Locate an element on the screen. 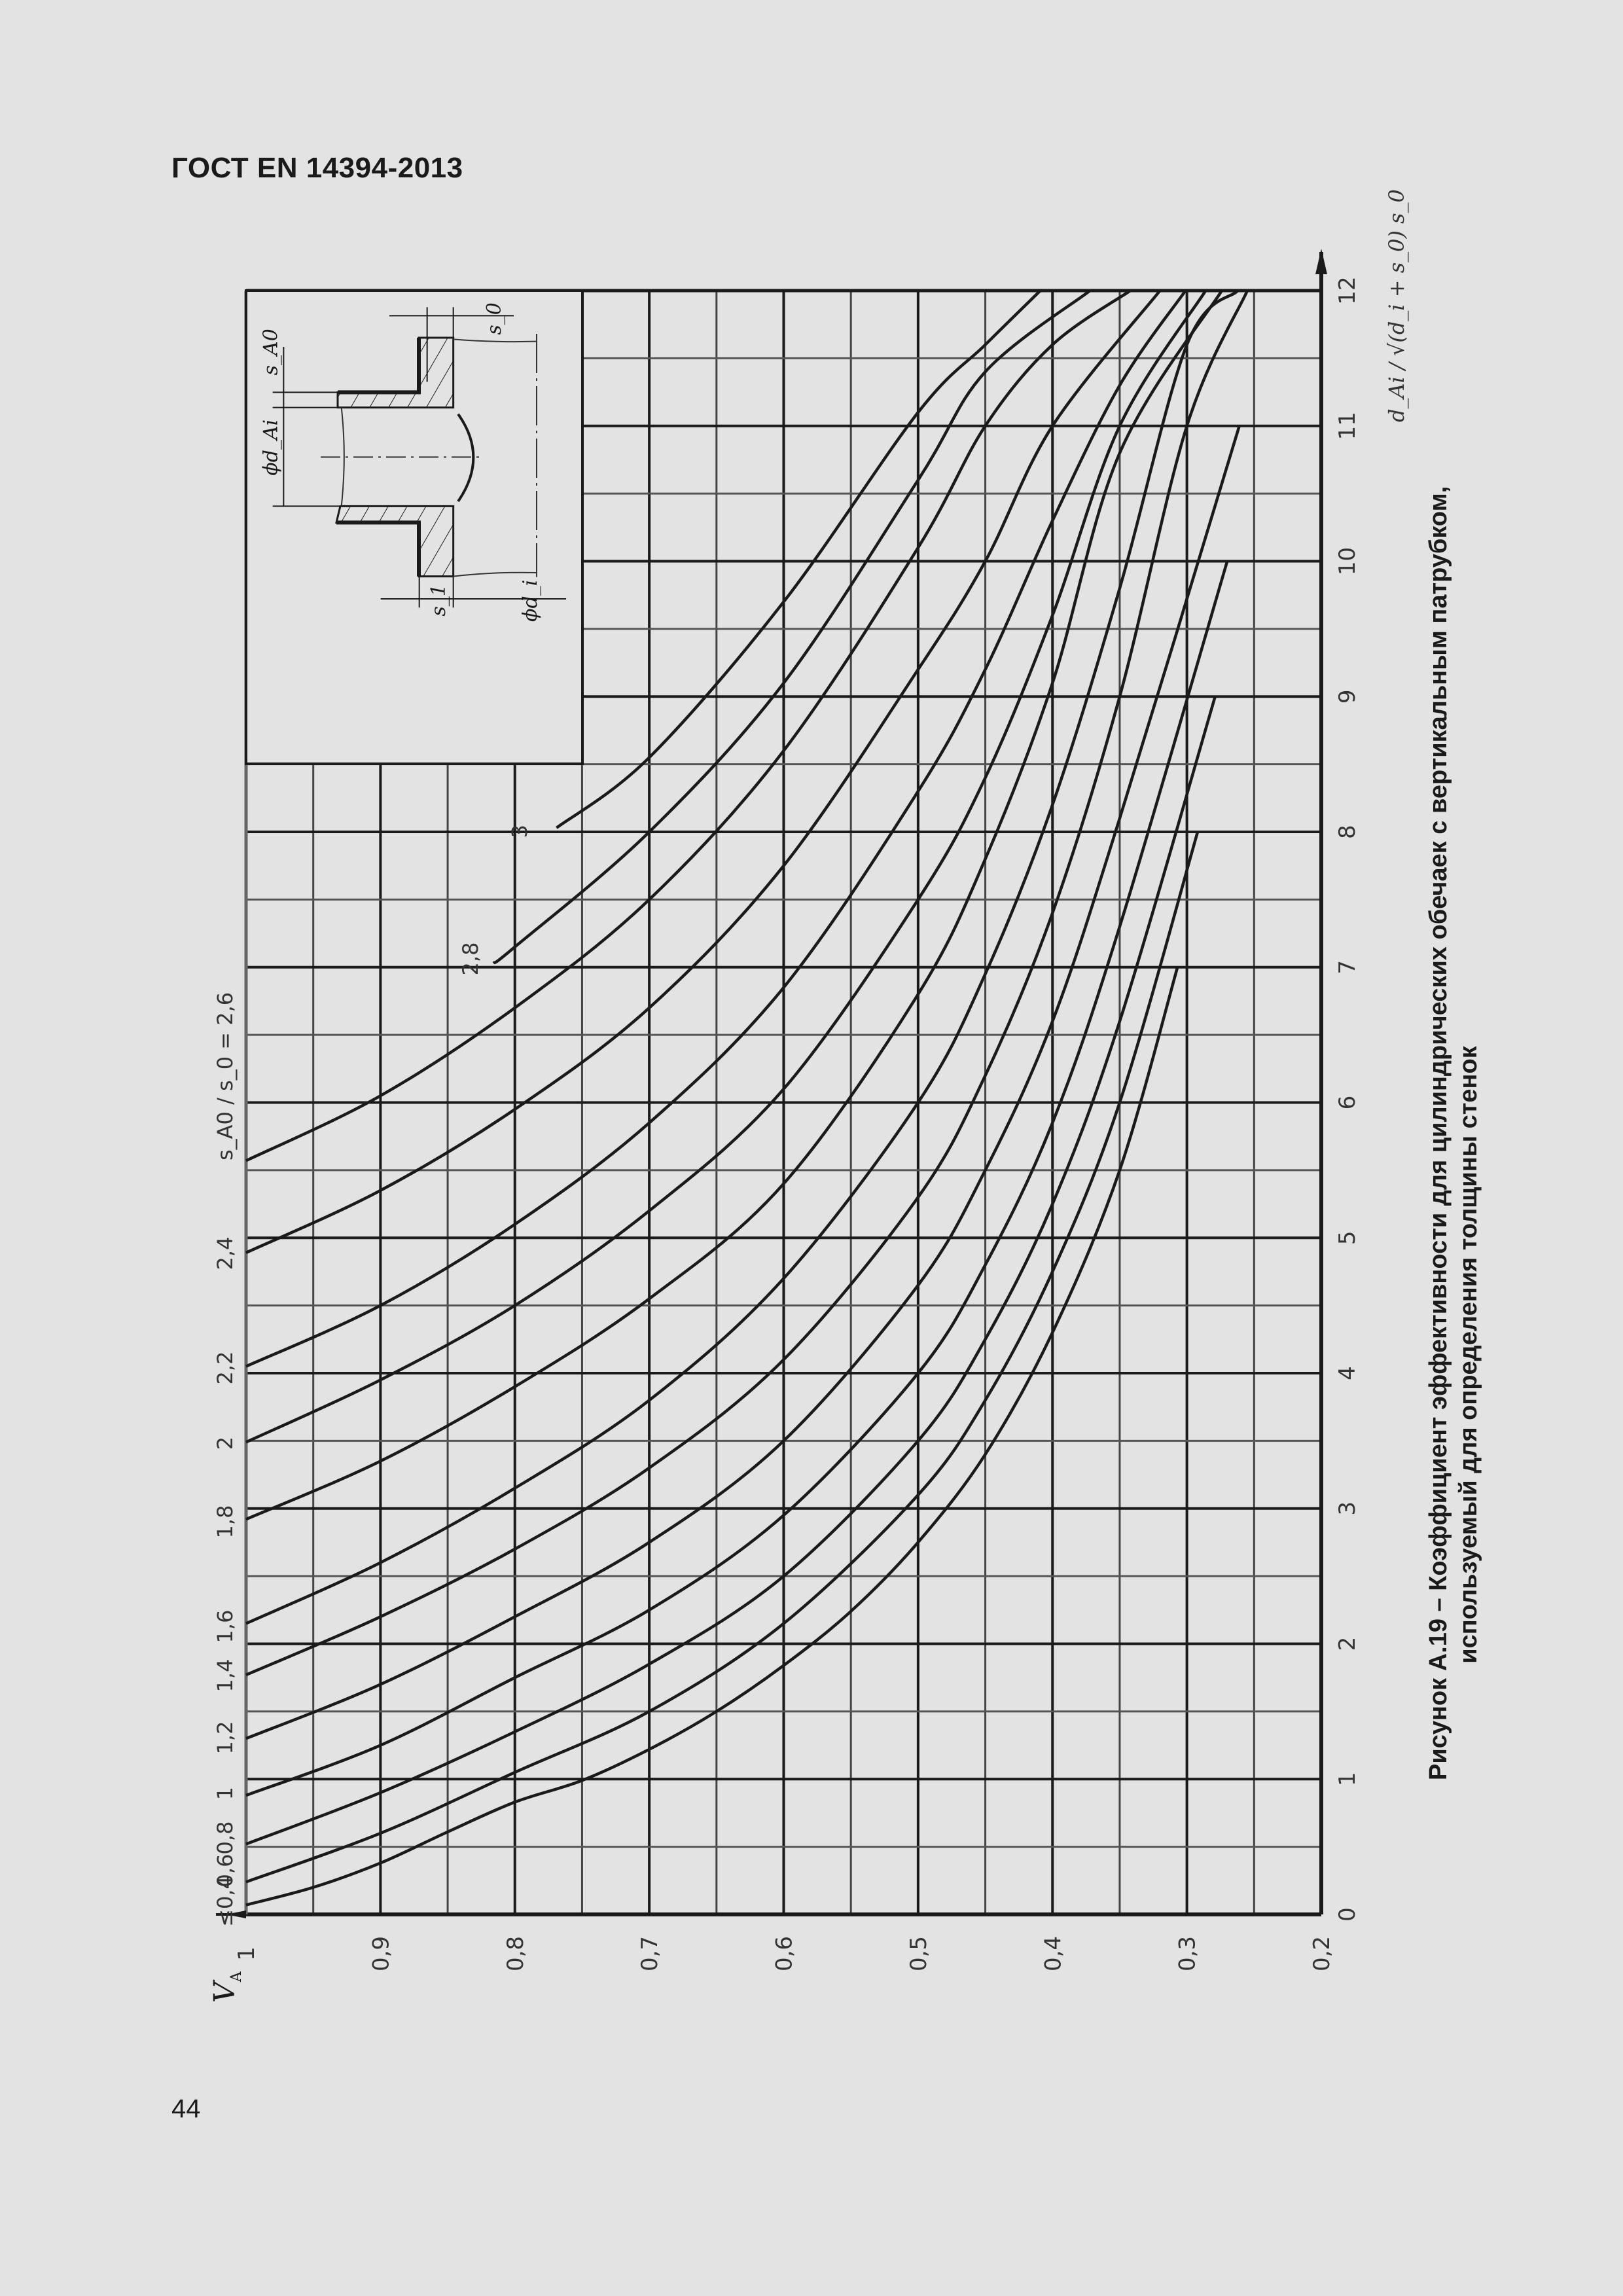 The height and width of the screenshot is (2296, 1623). curve-label: 1,6 is located at coordinates (225, 1626).